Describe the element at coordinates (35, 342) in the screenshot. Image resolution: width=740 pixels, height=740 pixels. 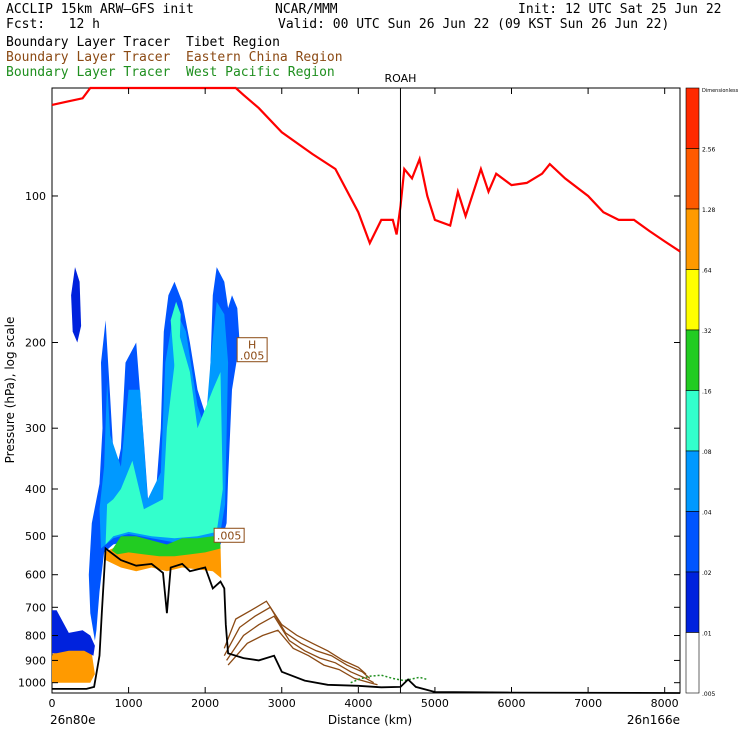
I see `y-tick-label-1: 200` at that location.